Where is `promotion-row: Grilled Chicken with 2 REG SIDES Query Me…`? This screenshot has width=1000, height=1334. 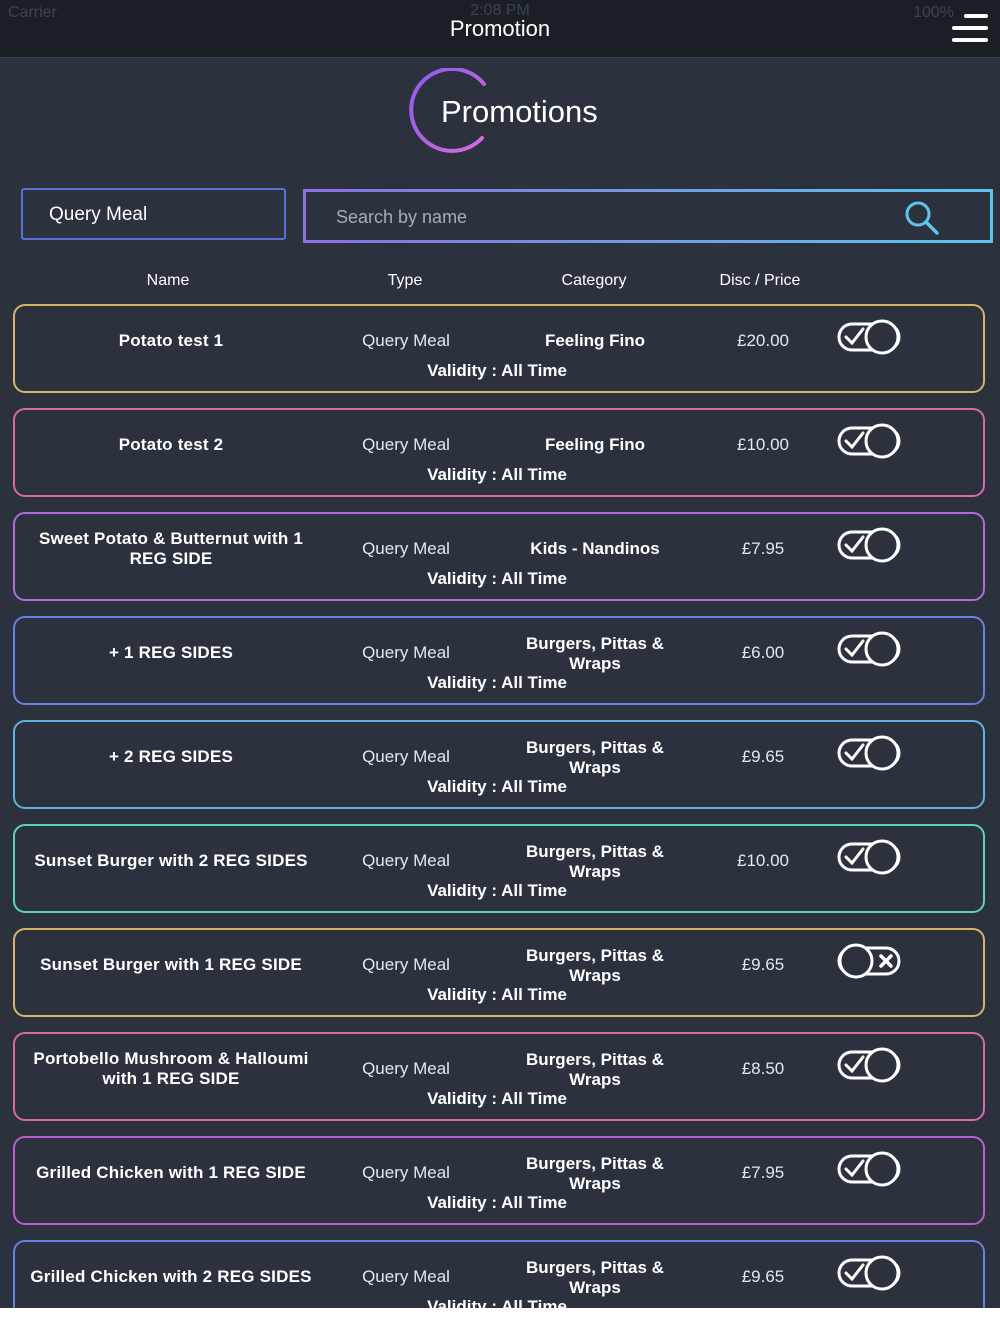 promotion-row: Grilled Chicken with 2 REG SIDES Query Me… is located at coordinates (499, 1274).